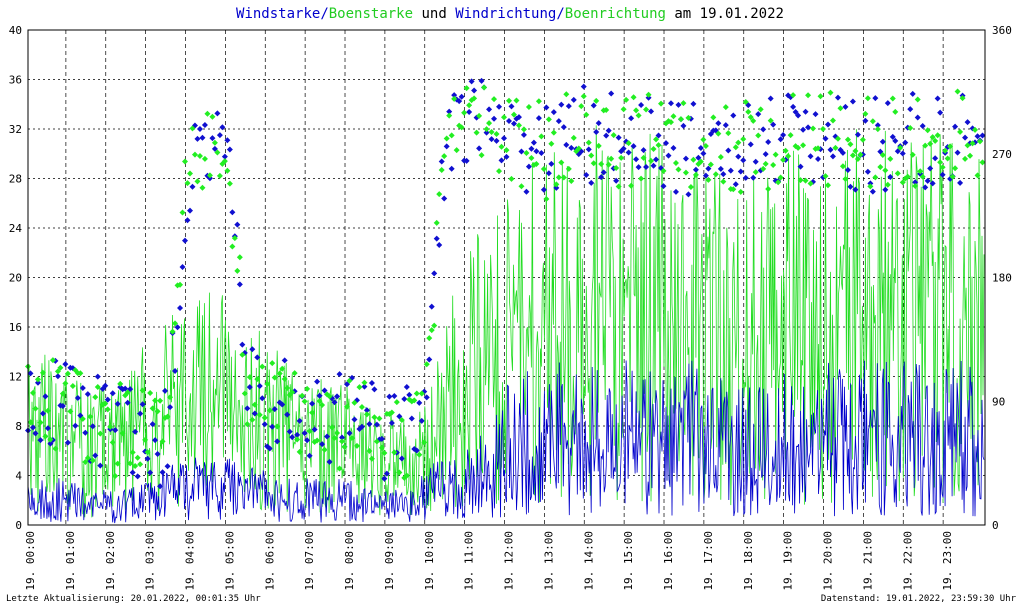 The height and width of the screenshot is (606, 1020). What do you see at coordinates (995, 525) in the screenshot?
I see `y-right-tick-label: 0` at bounding box center [995, 525].